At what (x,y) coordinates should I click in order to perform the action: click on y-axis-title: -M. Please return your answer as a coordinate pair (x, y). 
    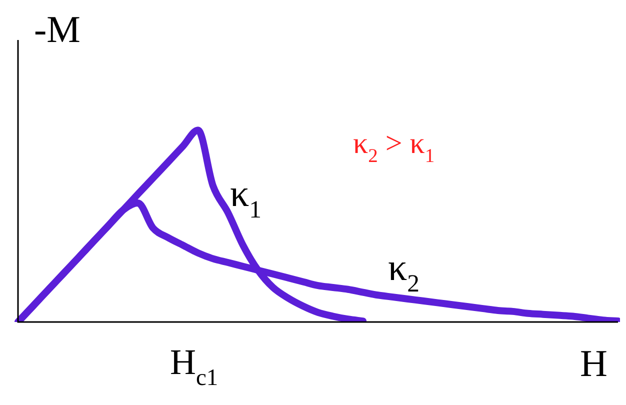
    Looking at the image, I should click on (57, 30).